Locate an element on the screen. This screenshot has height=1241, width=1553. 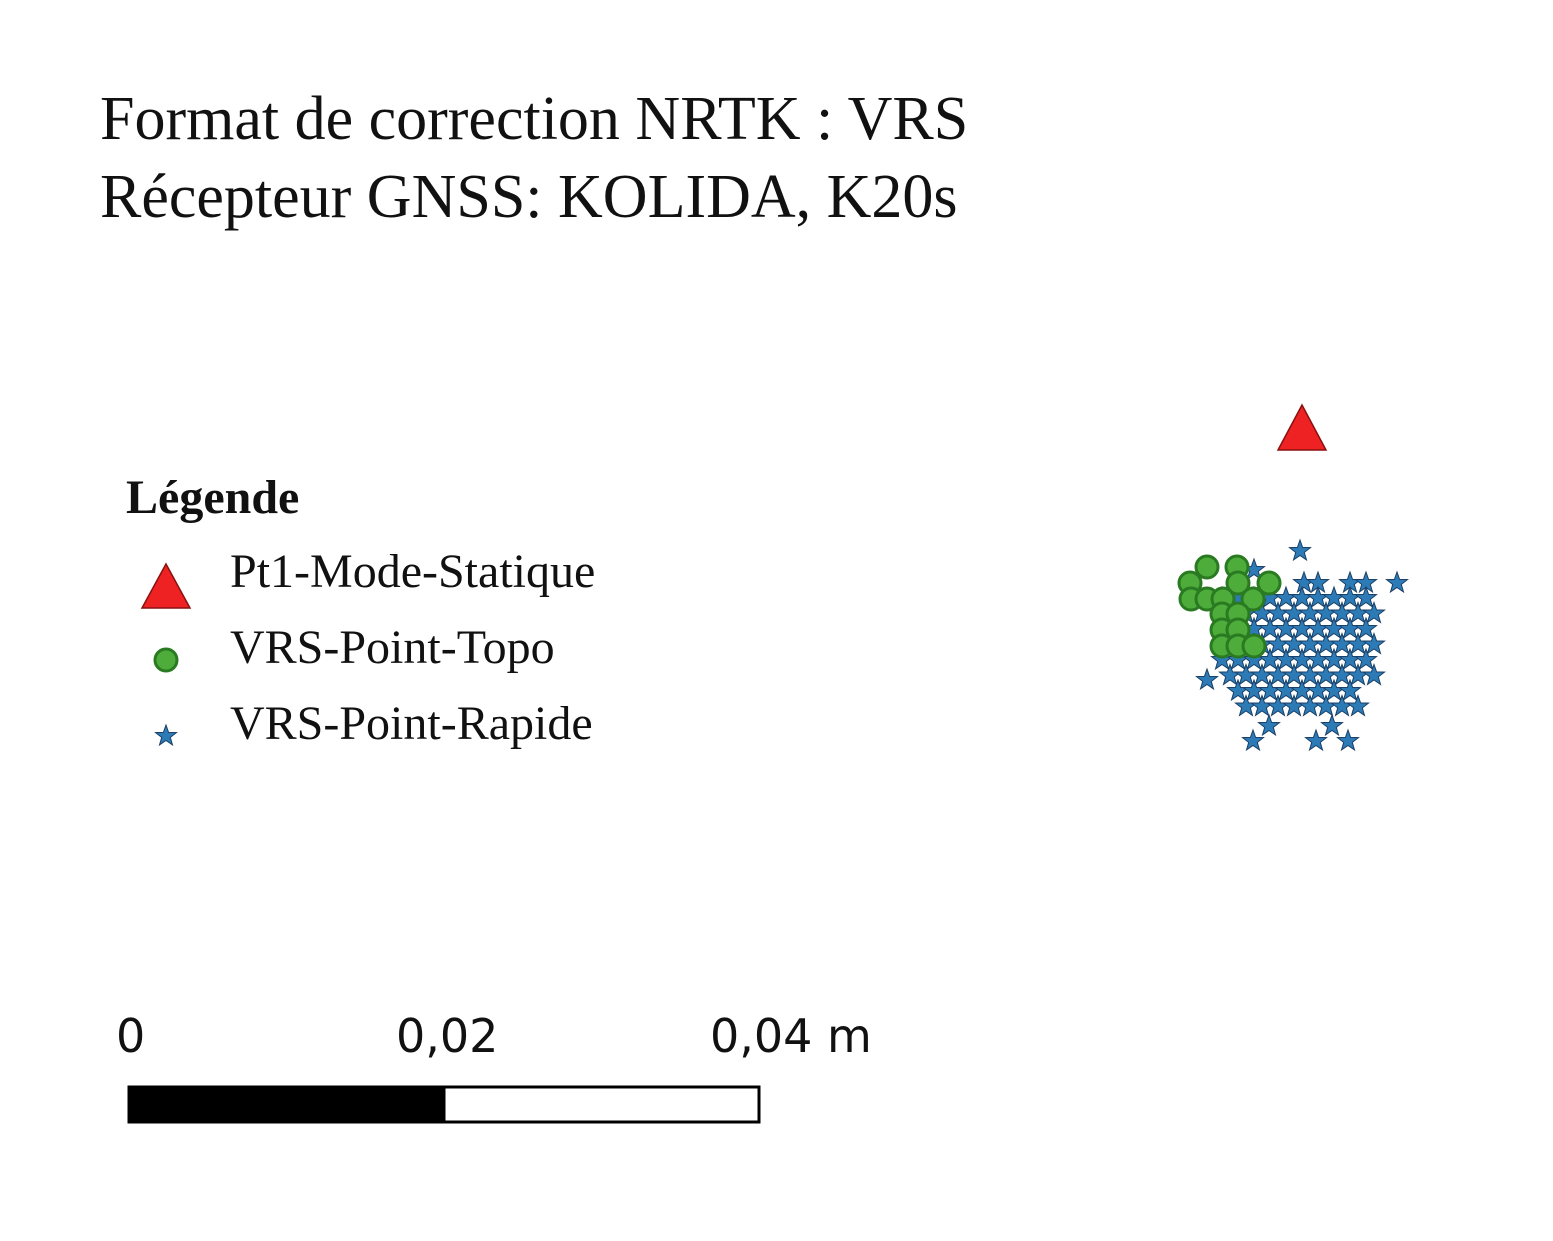
legend-item-topo: VRS-Point-Topo is located at coordinates (340, 650).